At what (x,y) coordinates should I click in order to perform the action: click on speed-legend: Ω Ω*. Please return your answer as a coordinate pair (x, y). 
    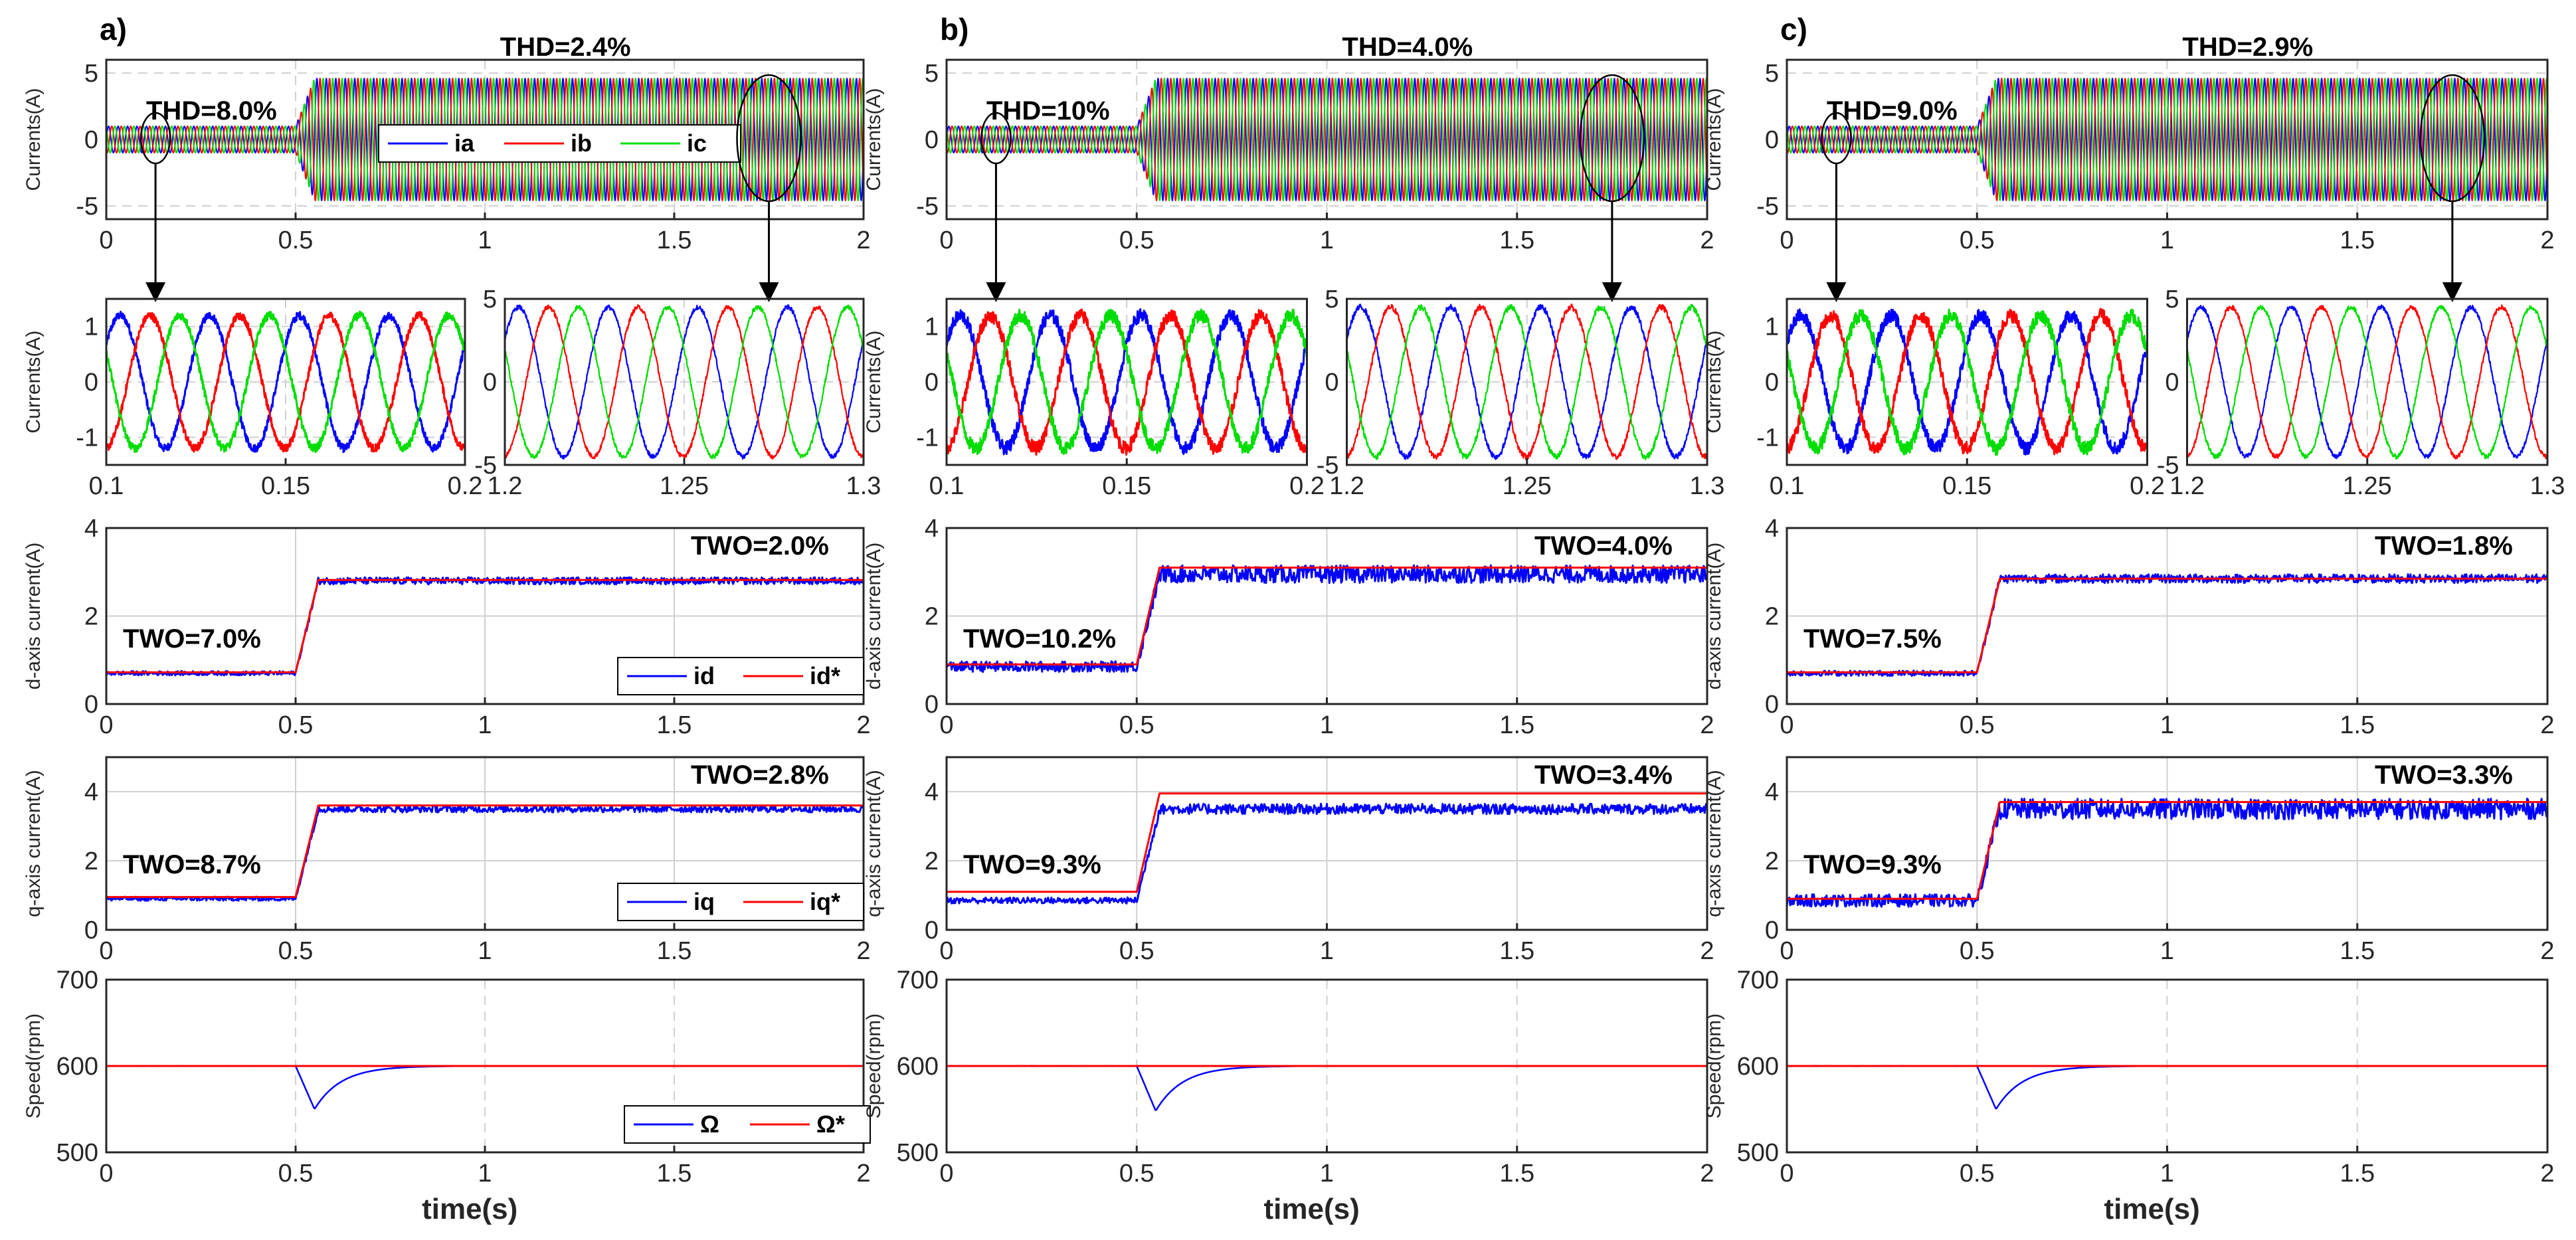
    Looking at the image, I should click on (747, 1124).